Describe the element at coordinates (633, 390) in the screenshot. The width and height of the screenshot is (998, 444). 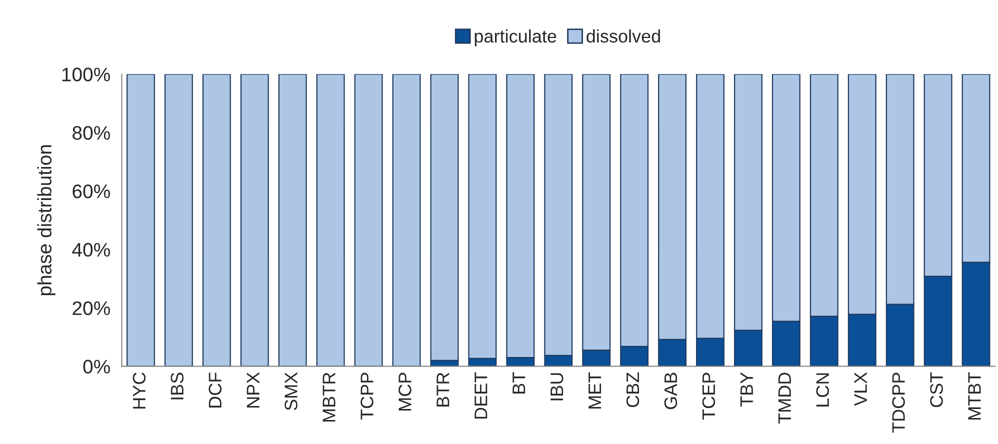
I see `x-tick-label: CBZ` at that location.